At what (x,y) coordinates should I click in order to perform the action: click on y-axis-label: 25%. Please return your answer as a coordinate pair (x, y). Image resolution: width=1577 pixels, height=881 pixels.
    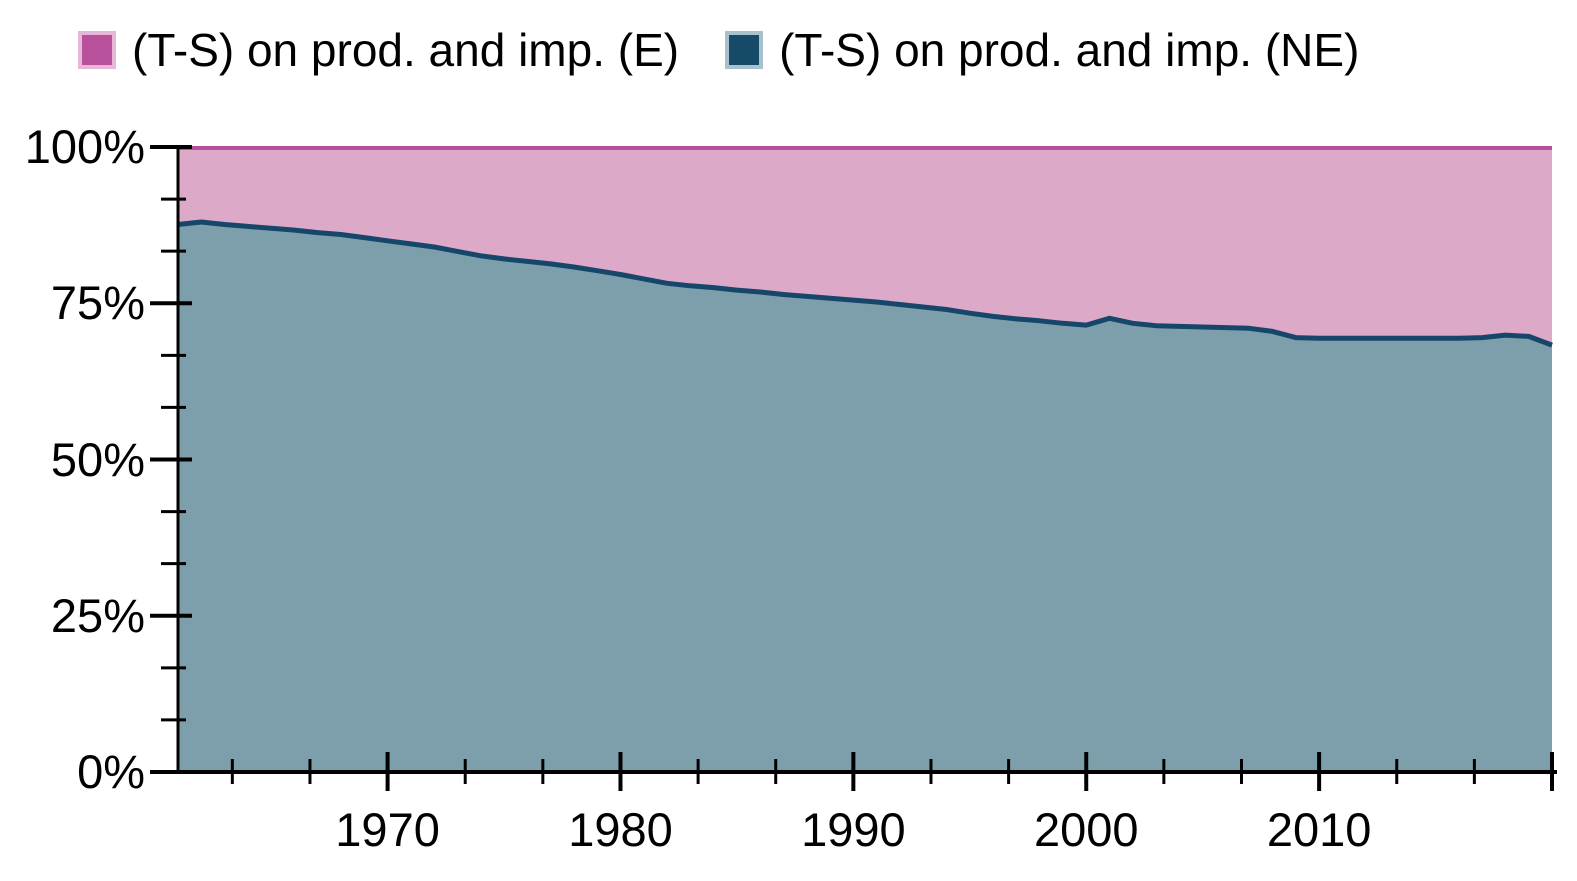
    Looking at the image, I should click on (97, 615).